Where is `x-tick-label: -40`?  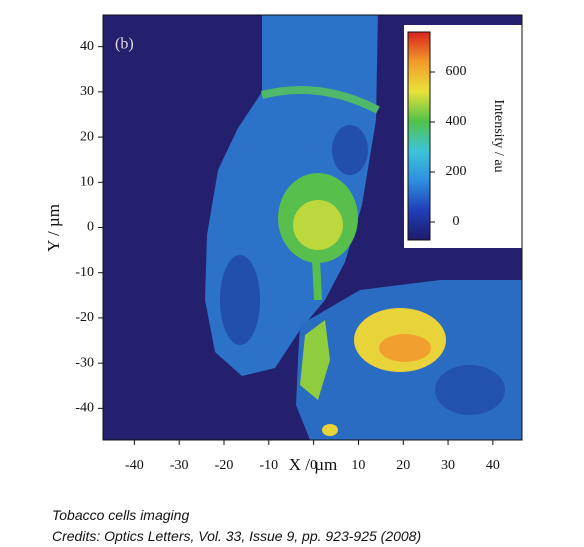 x-tick-label: -40 is located at coordinates (134, 465).